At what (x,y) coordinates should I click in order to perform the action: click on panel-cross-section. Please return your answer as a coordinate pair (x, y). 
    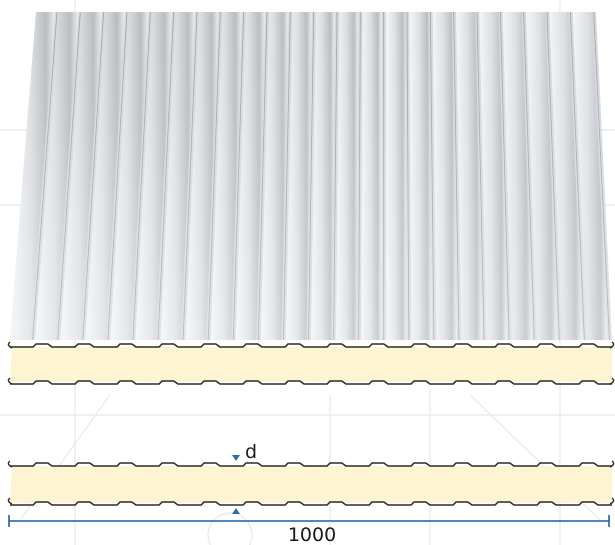
    Looking at the image, I should click on (311, 483).